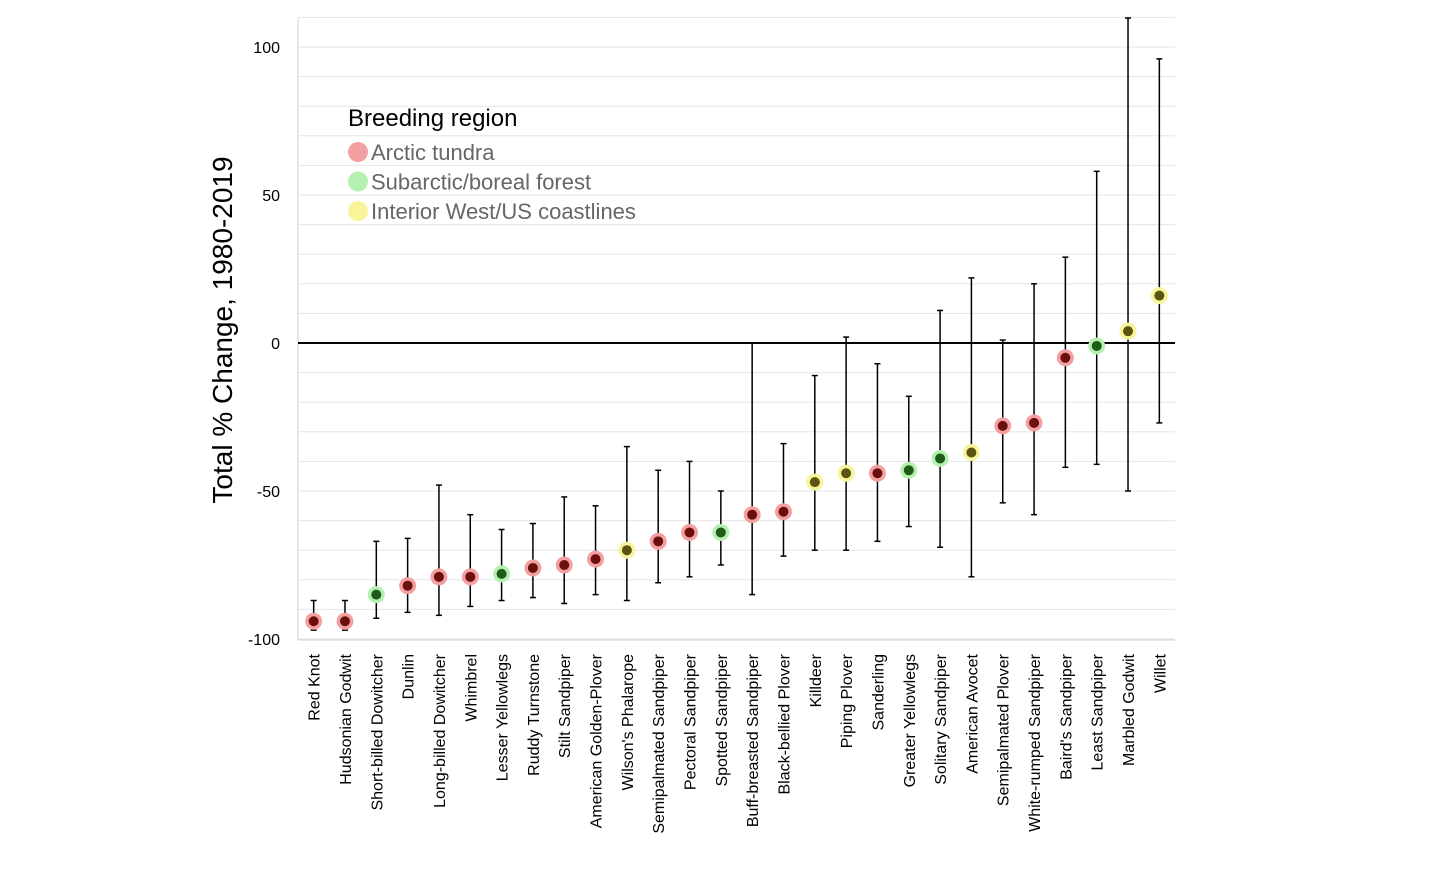 This screenshot has height=880, width=1456. Describe the element at coordinates (409, 676) in the screenshot. I see `x-category-label: Dunlin` at that location.